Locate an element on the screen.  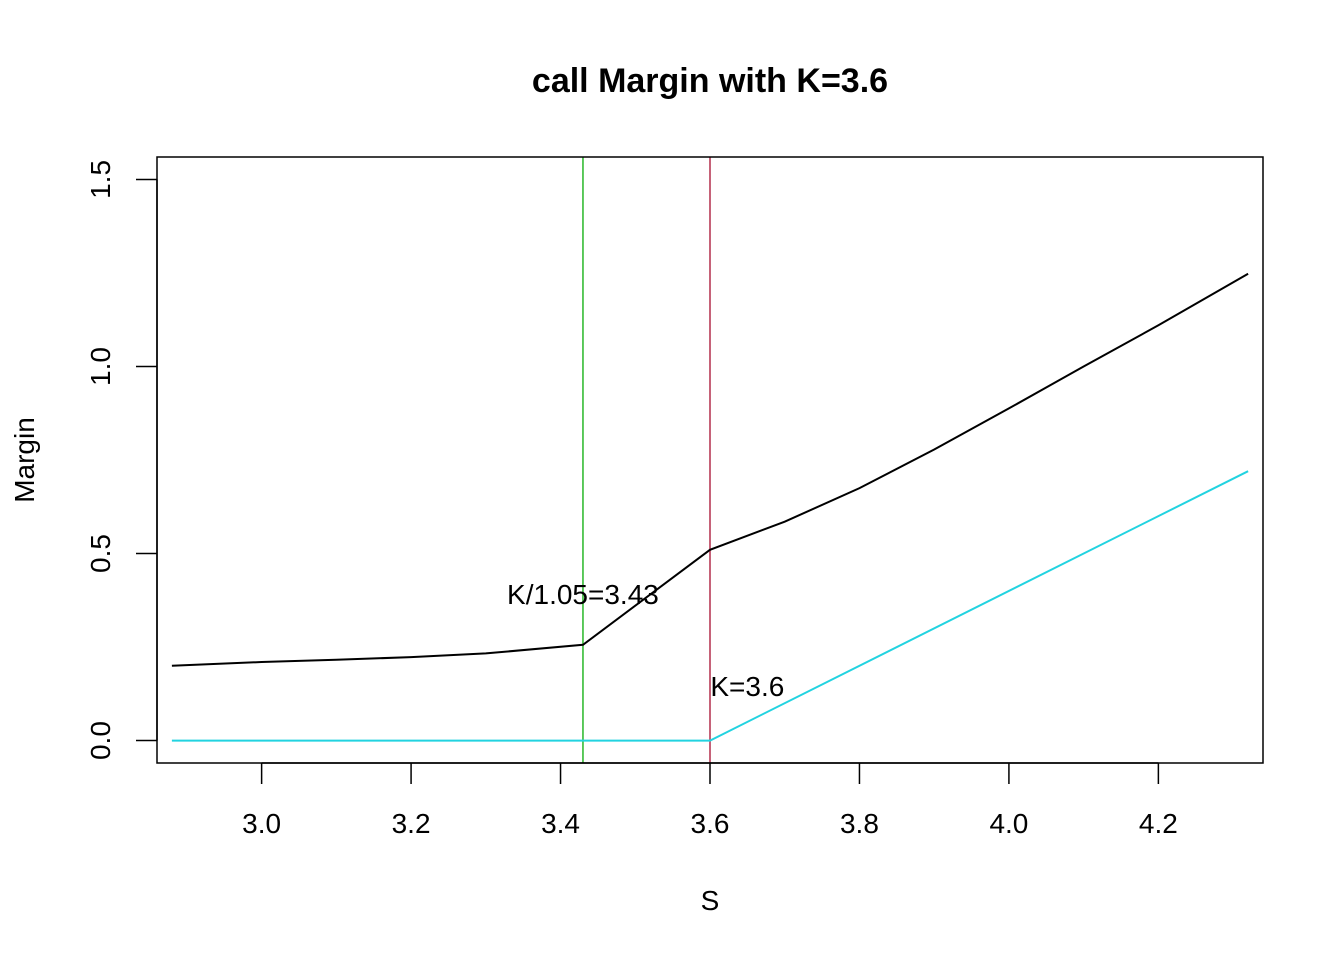
x-tick-label: 4.0 is located at coordinates (1008, 823).